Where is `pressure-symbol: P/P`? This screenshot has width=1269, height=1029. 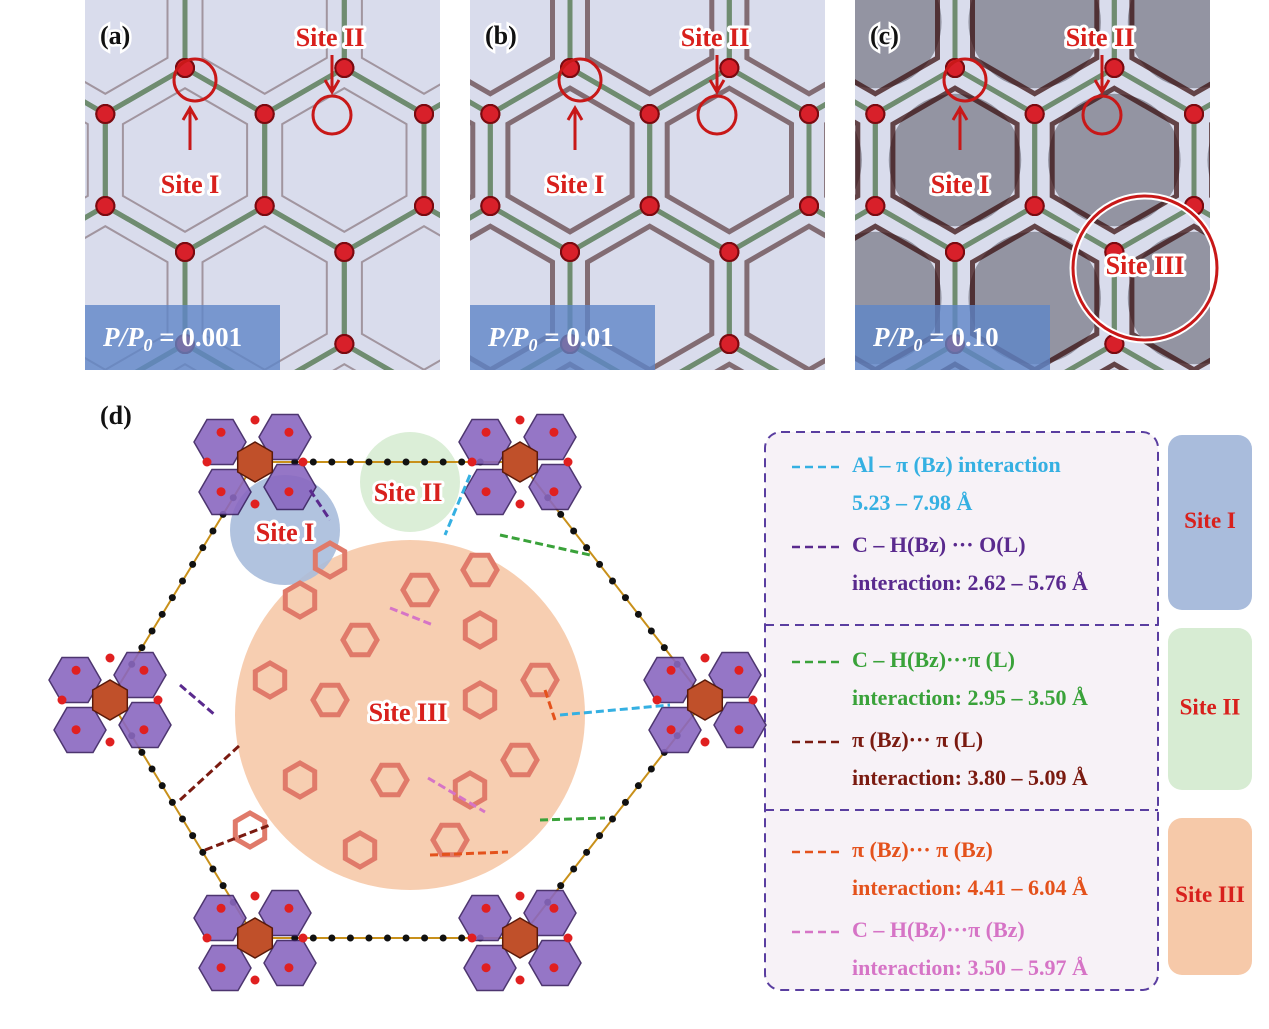 pressure-symbol: P/P is located at coordinates (893, 337).